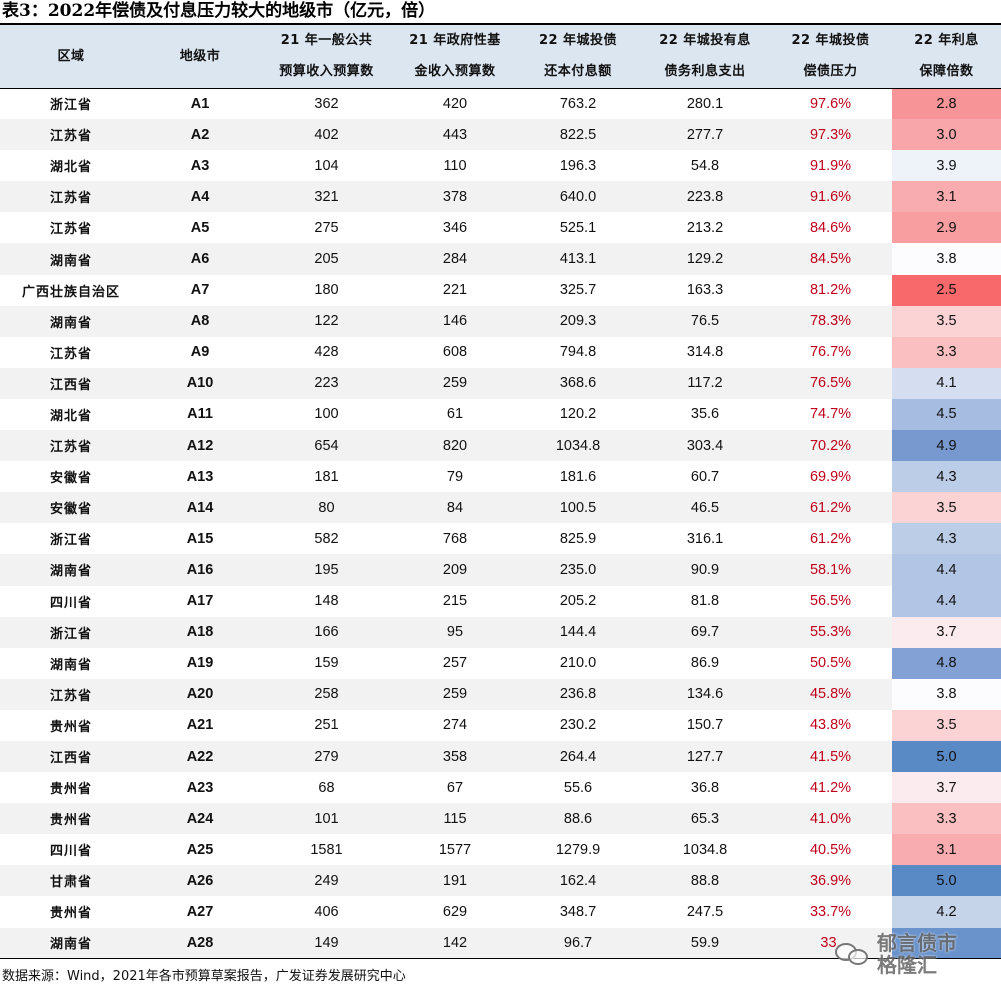 The image size is (1001, 987). I want to click on cell-city: A11, so click(200, 414).